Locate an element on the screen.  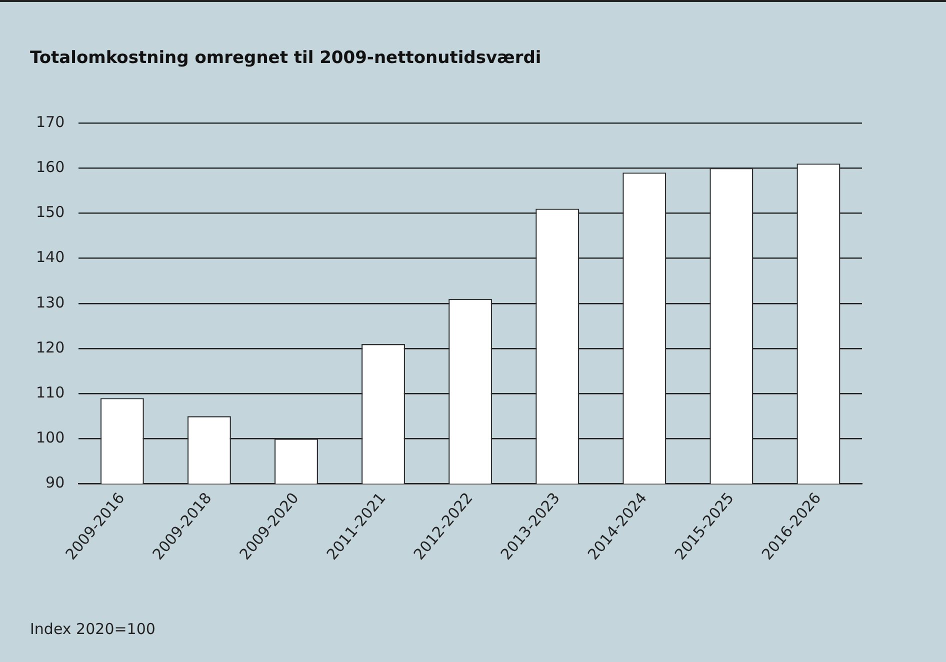
y-tick-label: 150 is located at coordinates (50, 212).